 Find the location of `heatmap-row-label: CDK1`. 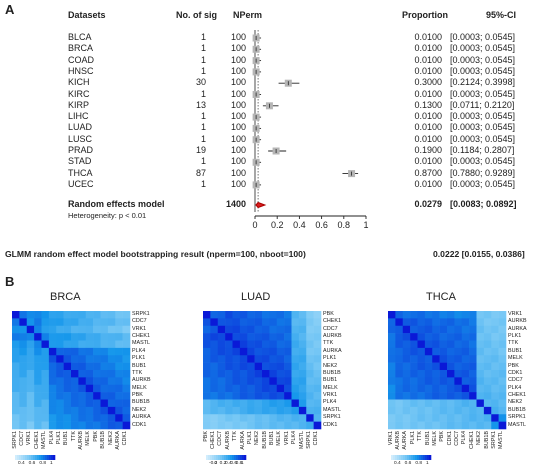

heatmap-row-label: CDK1 is located at coordinates (139, 424).